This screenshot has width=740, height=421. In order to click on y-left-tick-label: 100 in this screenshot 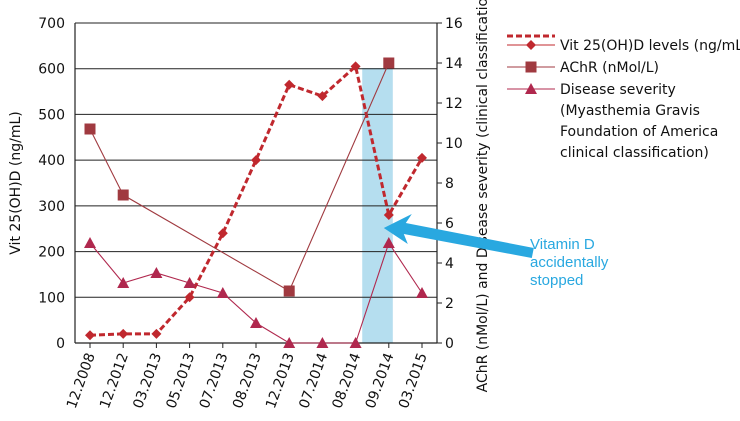, I will do `click(51, 298)`.